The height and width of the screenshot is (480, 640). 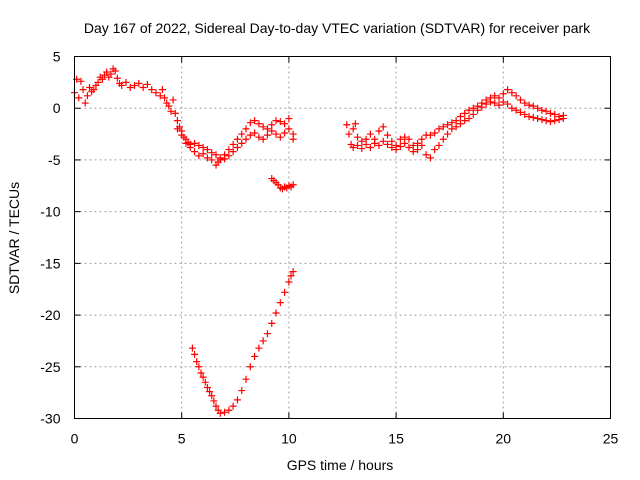 I want to click on x-tick-label: 5, so click(x=182, y=439).